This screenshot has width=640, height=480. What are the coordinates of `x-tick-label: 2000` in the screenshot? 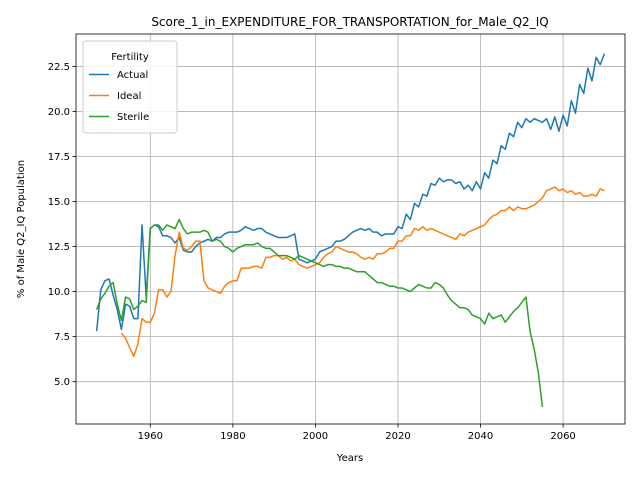 It's located at (315, 436).